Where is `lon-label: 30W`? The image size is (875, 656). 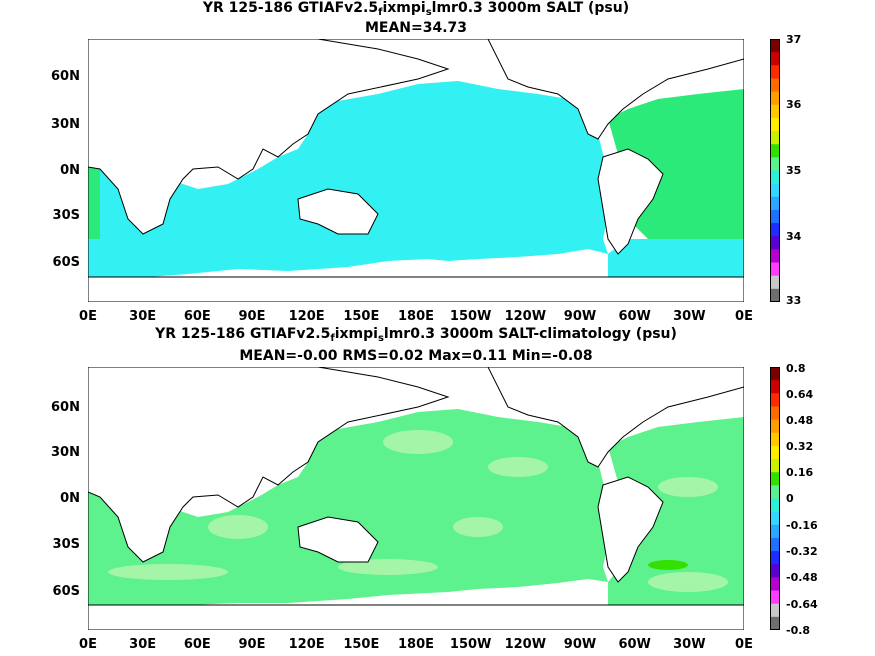
lon-label: 30W is located at coordinates (689, 316).